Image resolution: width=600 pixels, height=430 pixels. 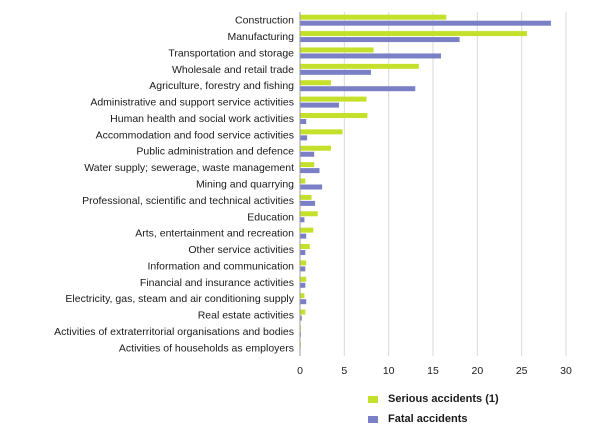 What do you see at coordinates (246, 316) in the screenshot?
I see `category-label: Real estate activities` at bounding box center [246, 316].